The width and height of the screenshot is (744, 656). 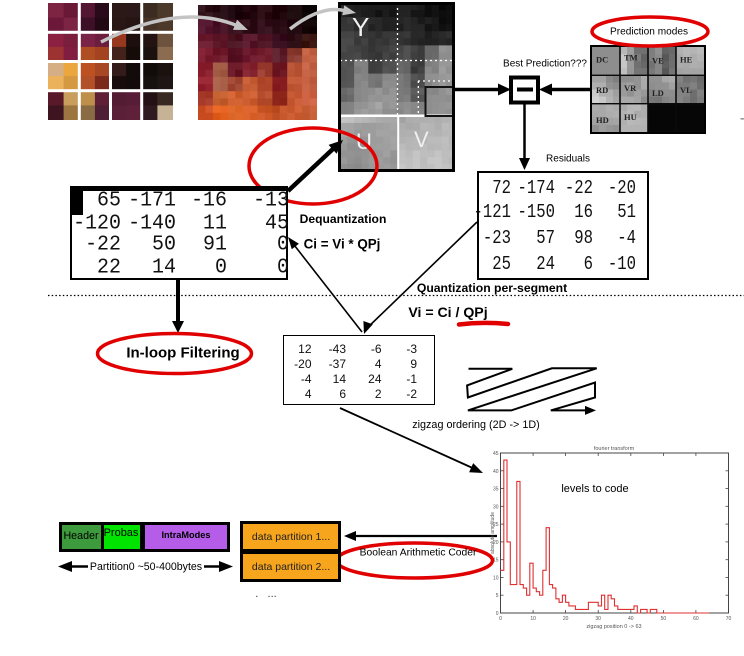 What do you see at coordinates (496, 490) in the screenshot?
I see `svg-text: 35` at bounding box center [496, 490].